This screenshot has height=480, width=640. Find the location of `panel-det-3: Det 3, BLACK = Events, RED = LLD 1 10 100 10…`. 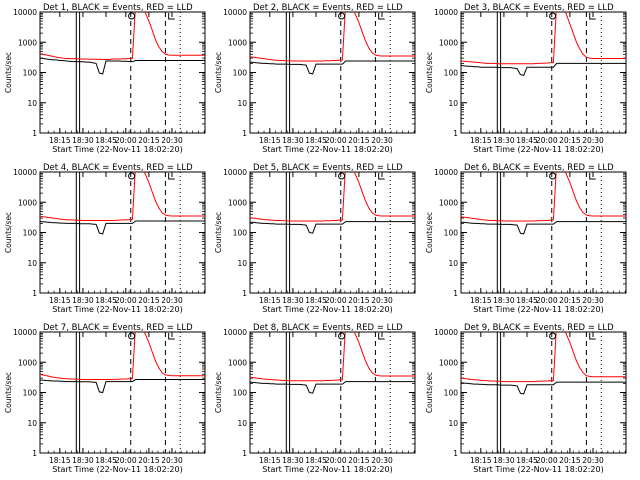

panel-det-3: Det 3, BLACK = Events, RED = LLD 1 10 100 10… is located at coordinates (526, 78).